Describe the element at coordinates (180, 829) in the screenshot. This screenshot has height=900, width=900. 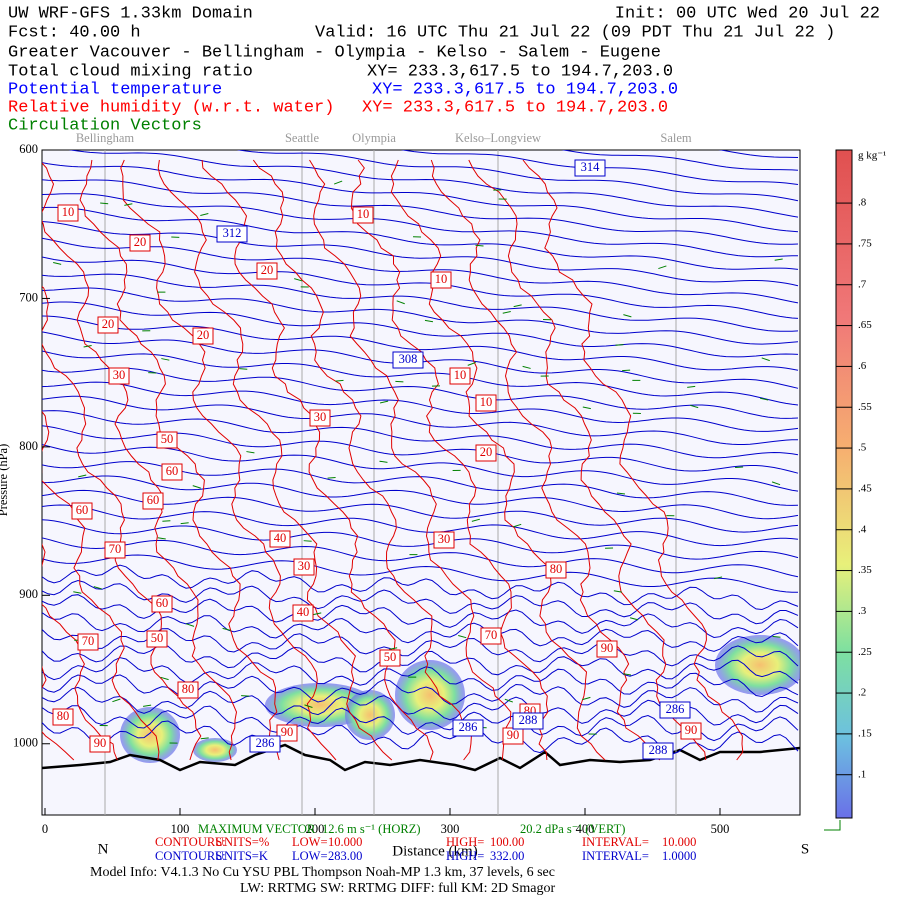
I see `x-tick-label: 100` at that location.